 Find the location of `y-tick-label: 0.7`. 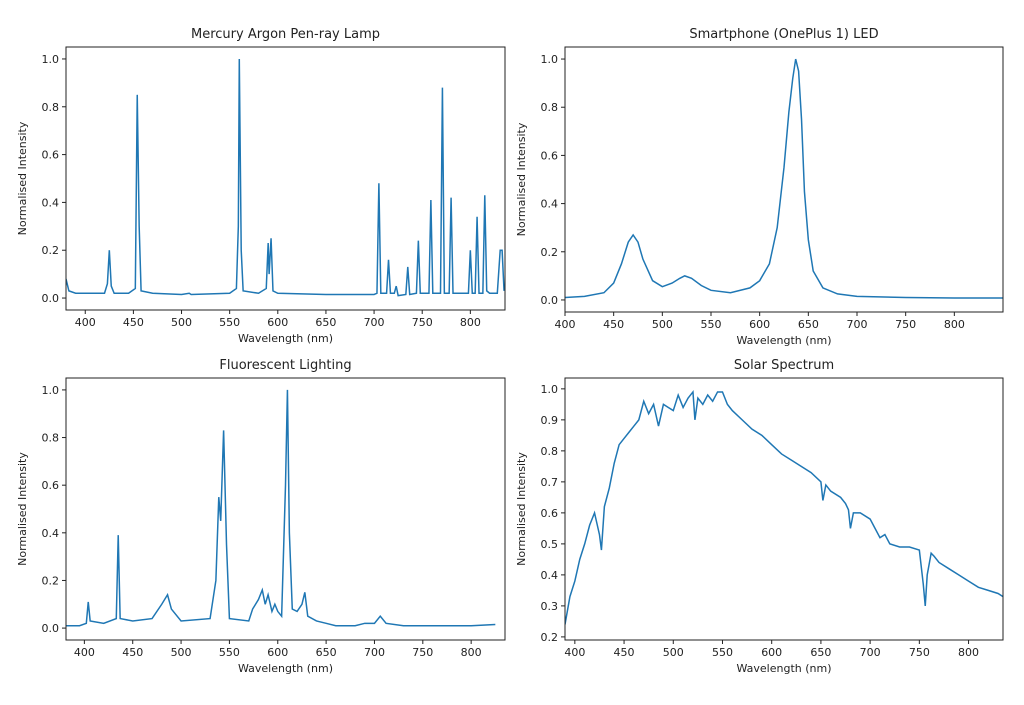

y-tick-label: 0.7 is located at coordinates (550, 482).